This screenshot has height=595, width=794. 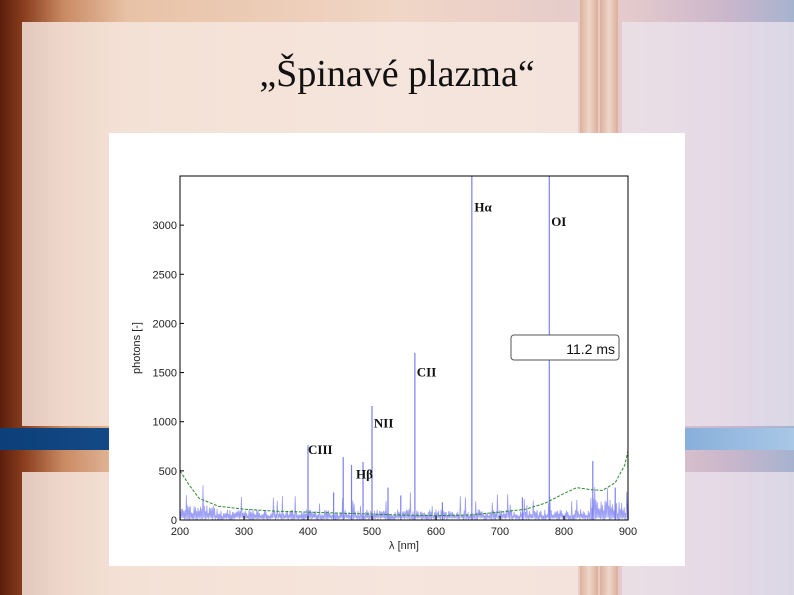 What do you see at coordinates (590, 349) in the screenshot?
I see `time-label: 11.2 ms` at bounding box center [590, 349].